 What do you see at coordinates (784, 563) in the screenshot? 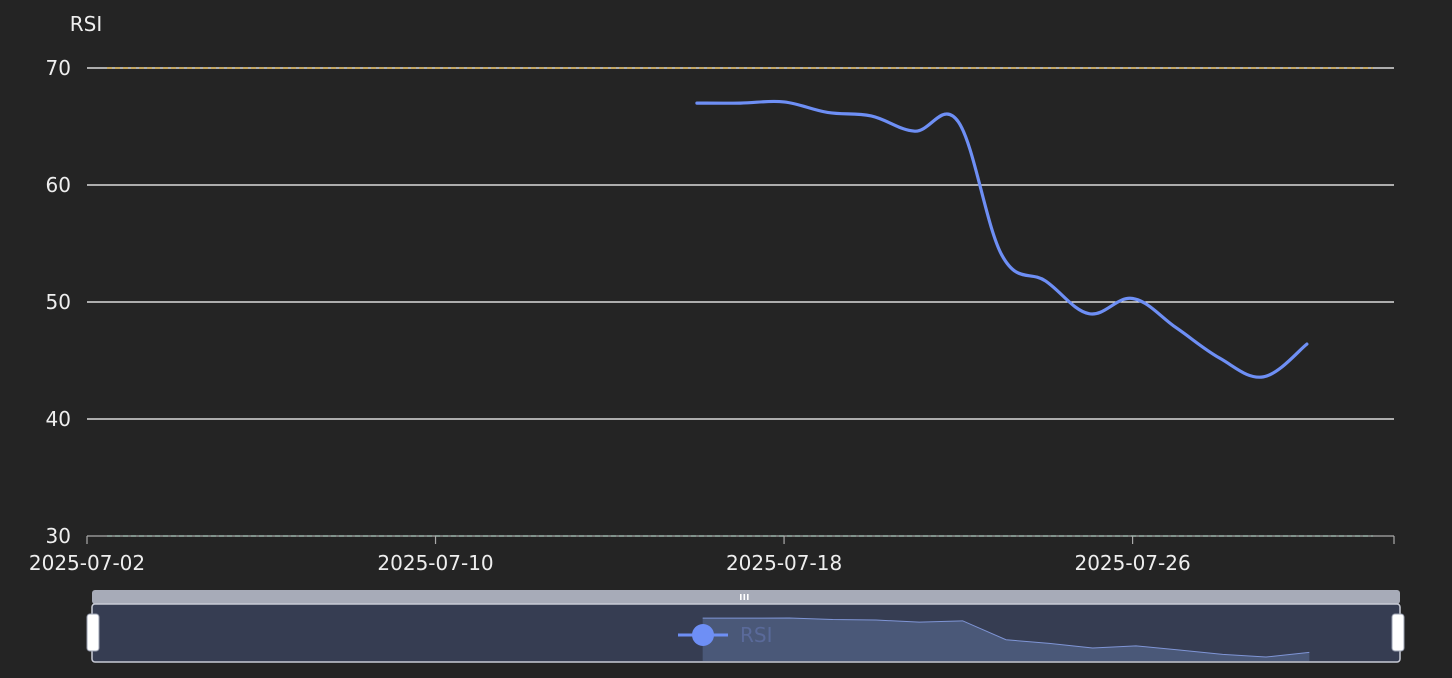
I see `x-tick-label: 2025-07-18` at bounding box center [784, 563].